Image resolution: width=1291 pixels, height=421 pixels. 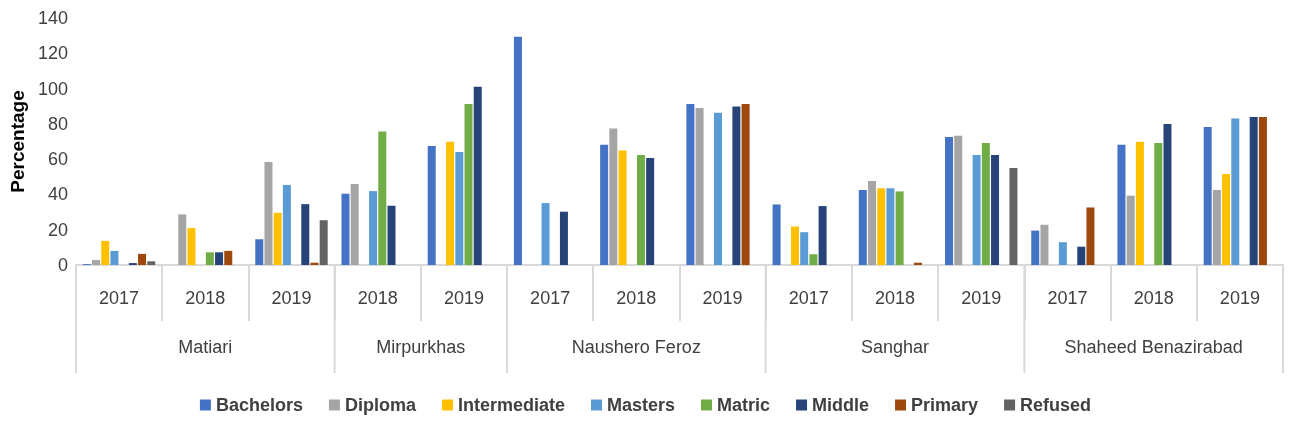 I want to click on y-axis-title: Percentage, so click(x=17, y=141).